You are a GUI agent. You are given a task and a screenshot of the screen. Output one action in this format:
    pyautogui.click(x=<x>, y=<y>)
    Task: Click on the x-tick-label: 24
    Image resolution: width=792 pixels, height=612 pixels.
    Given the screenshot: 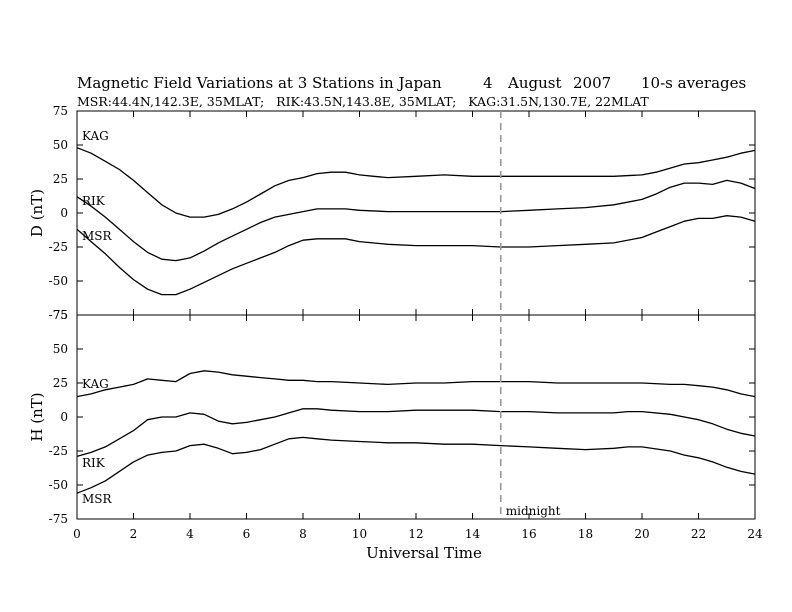 What is the action you would take?
    pyautogui.click(x=755, y=534)
    